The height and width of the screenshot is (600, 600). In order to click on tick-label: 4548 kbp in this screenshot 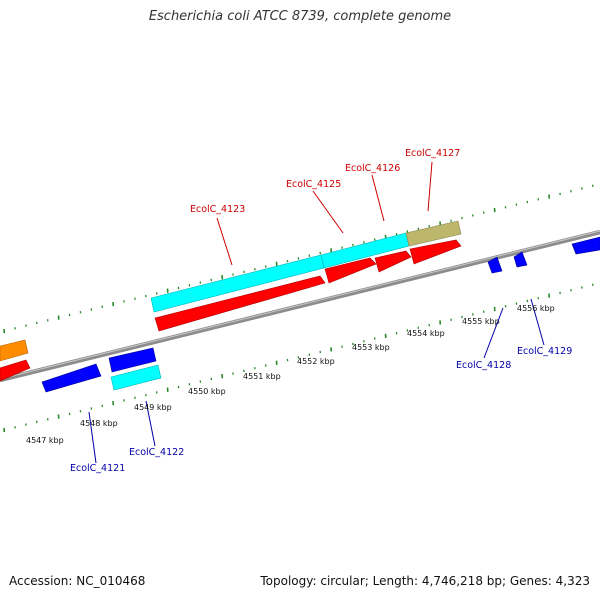, I will do `click(99, 423)`.